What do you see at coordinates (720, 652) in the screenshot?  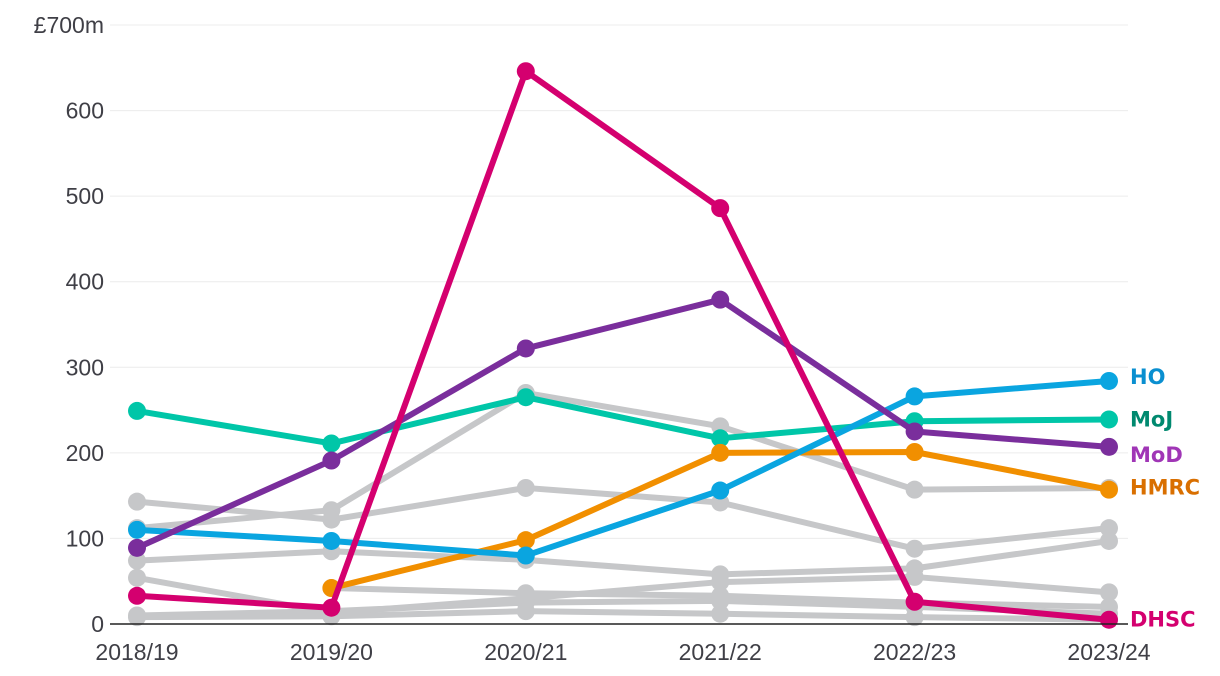 I see `x-tick-label: 2021/22` at bounding box center [720, 652].